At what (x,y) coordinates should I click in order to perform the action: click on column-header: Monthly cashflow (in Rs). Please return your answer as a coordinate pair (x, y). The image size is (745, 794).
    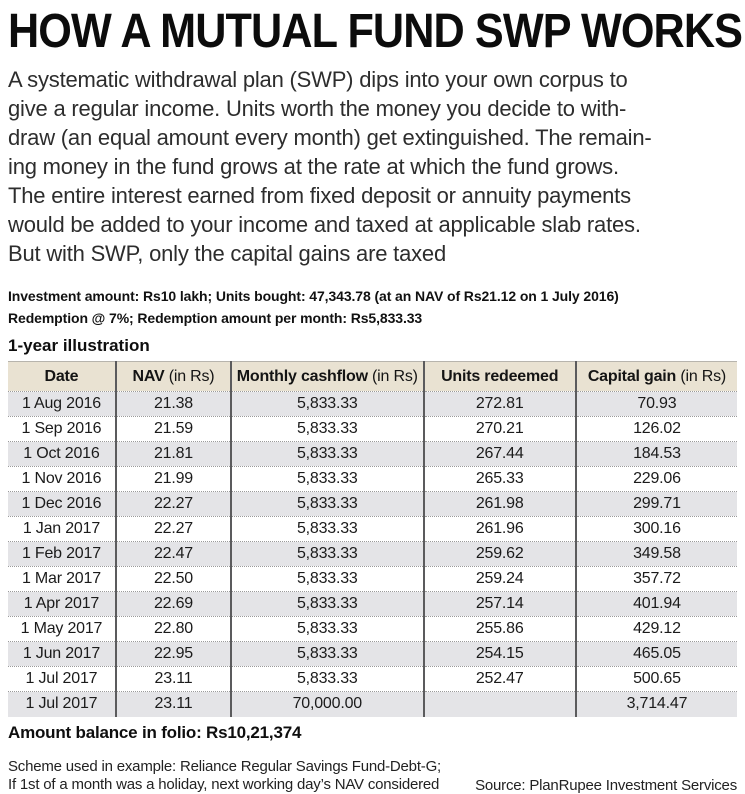
    Looking at the image, I should click on (327, 376).